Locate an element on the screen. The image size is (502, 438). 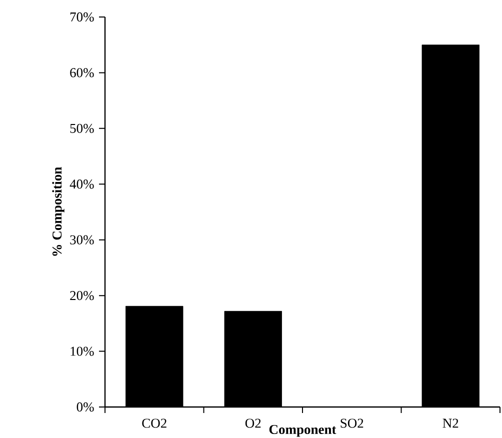
y-axis-title: % Composition is located at coordinates (58, 211).